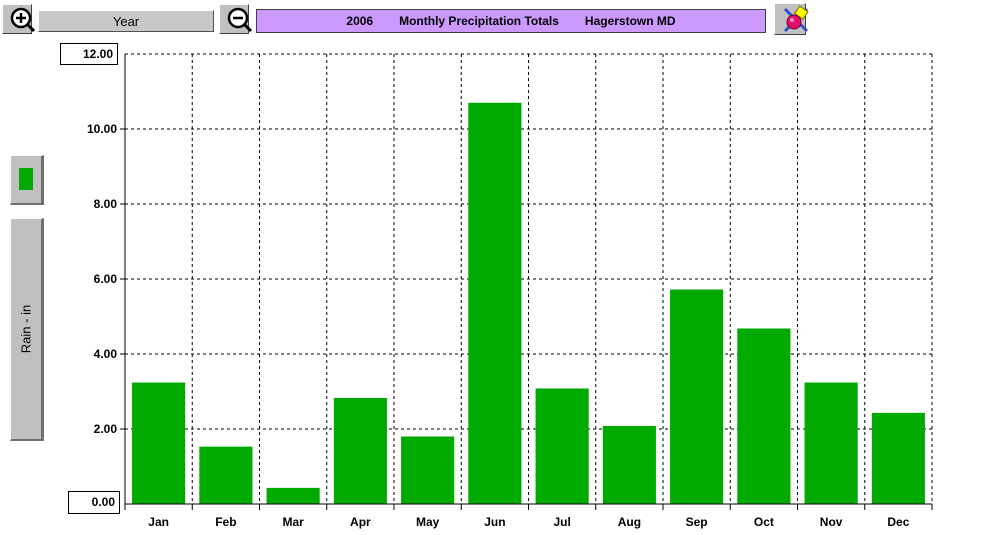  I want to click on bar-aug, so click(629, 465).